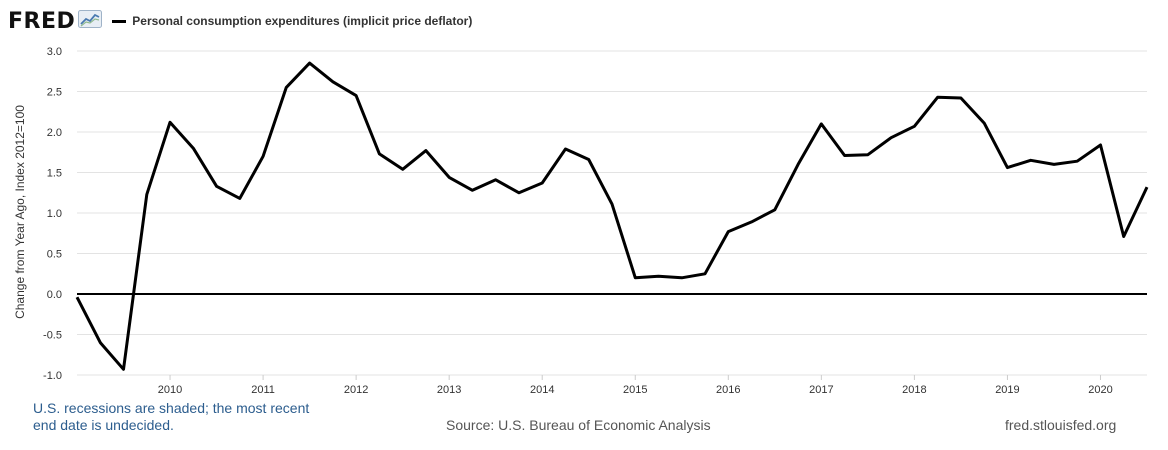  Describe the element at coordinates (54, 52) in the screenshot. I see `y-tick-label: 3.0` at that location.